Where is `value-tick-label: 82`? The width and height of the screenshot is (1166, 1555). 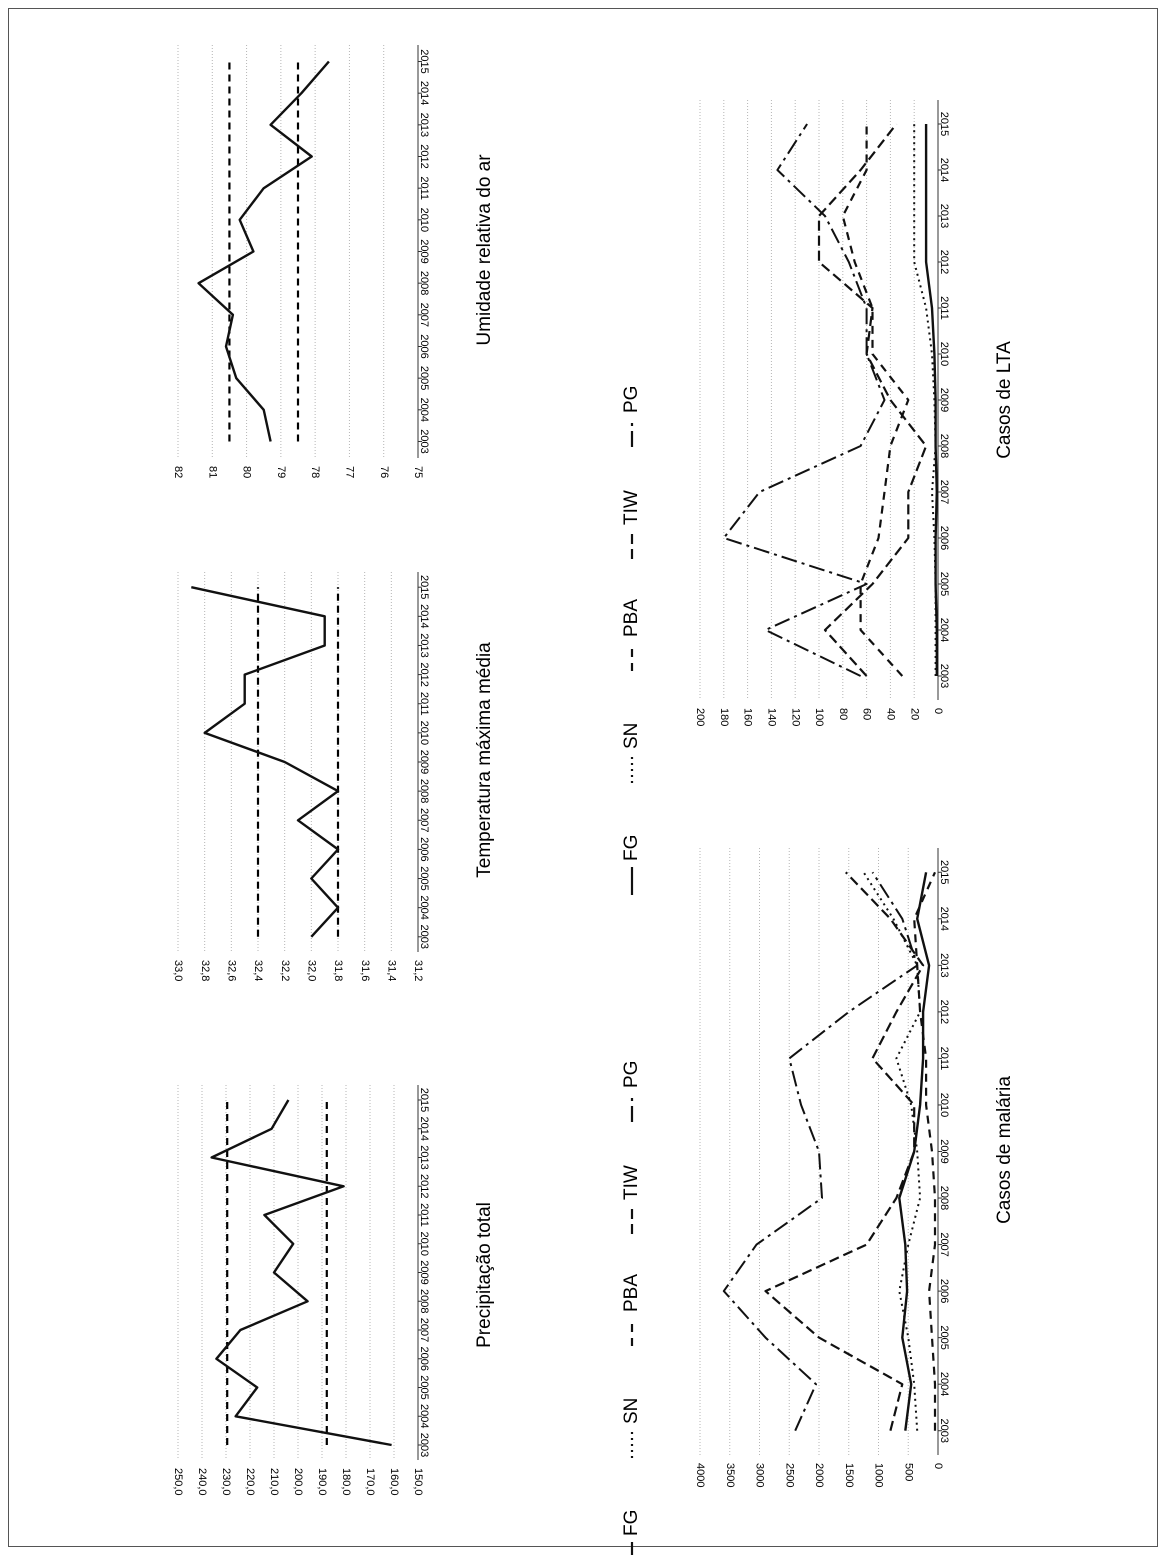 value-tick-label: 82 is located at coordinates (178, 472).